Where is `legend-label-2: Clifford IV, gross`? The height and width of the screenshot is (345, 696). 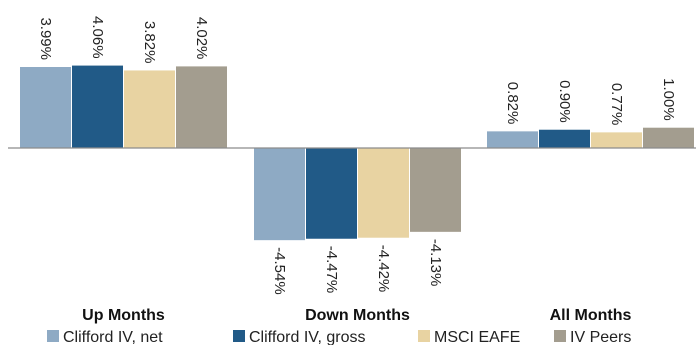
legend-label-2: Clifford IV, gross is located at coordinates (307, 337).